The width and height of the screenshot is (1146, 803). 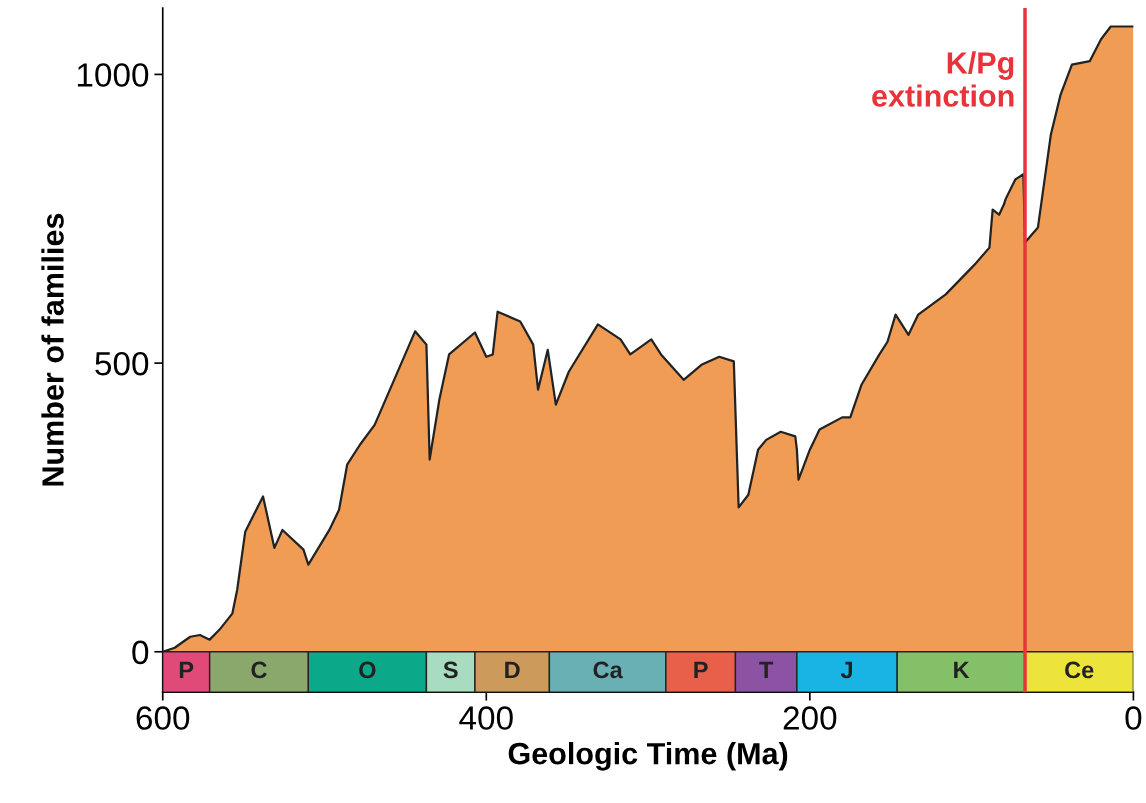 I want to click on band-label: K, so click(x=962, y=670).